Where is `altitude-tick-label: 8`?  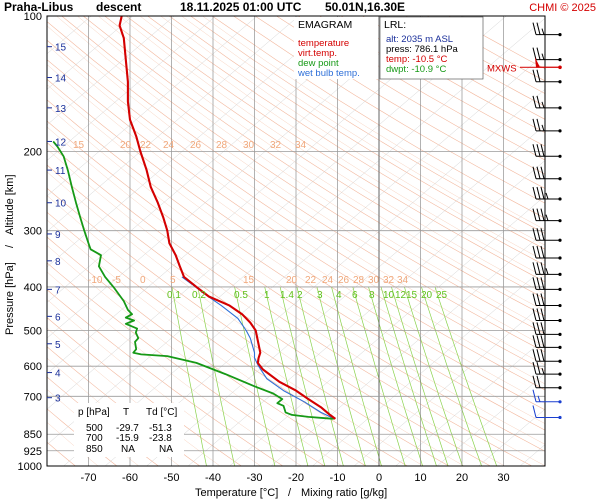
altitude-tick-label: 8 is located at coordinates (58, 262).